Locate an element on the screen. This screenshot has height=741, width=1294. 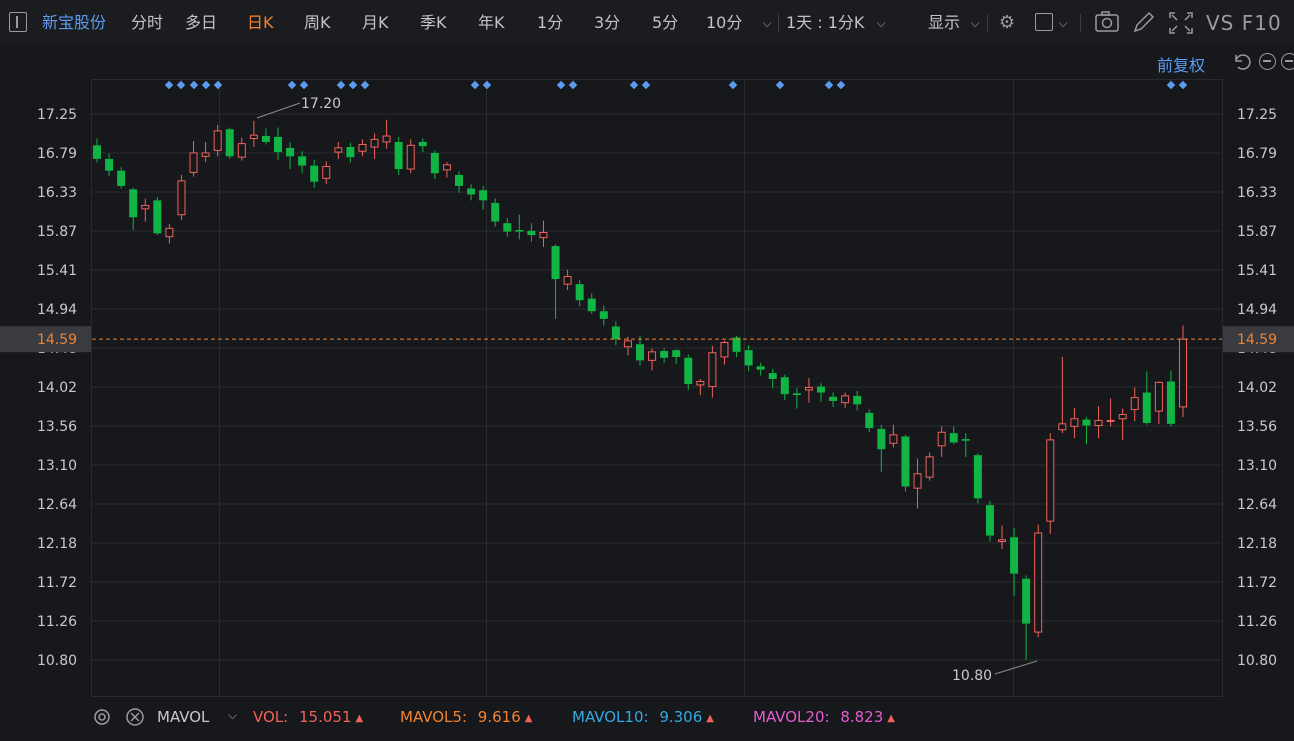
tab-3min: 3分 is located at coordinates (607, 22).